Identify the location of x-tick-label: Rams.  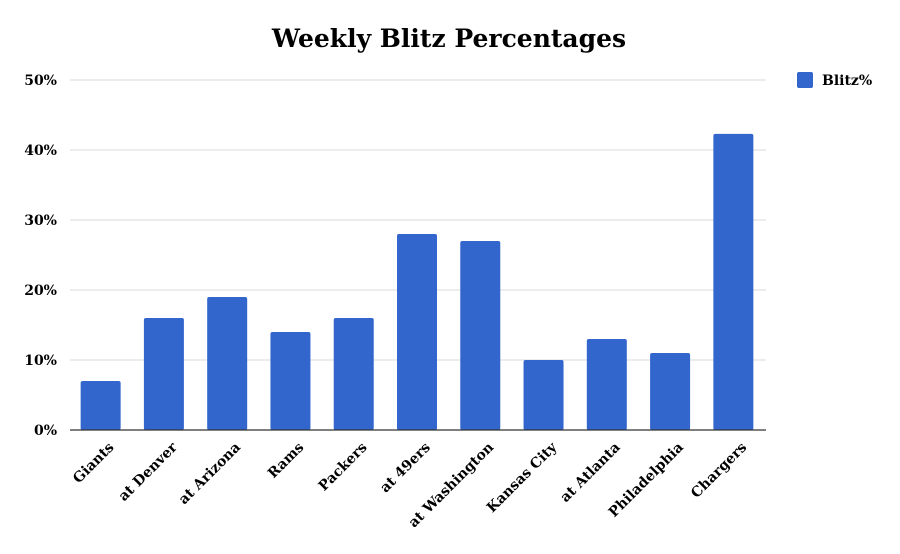
(286, 460).